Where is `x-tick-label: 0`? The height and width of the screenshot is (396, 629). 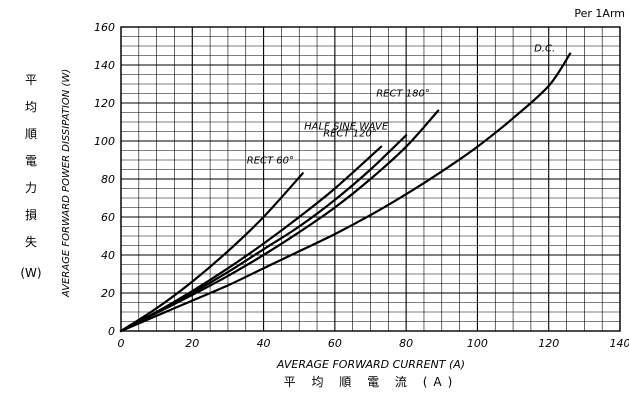 x-tick-label: 0 is located at coordinates (121, 343).